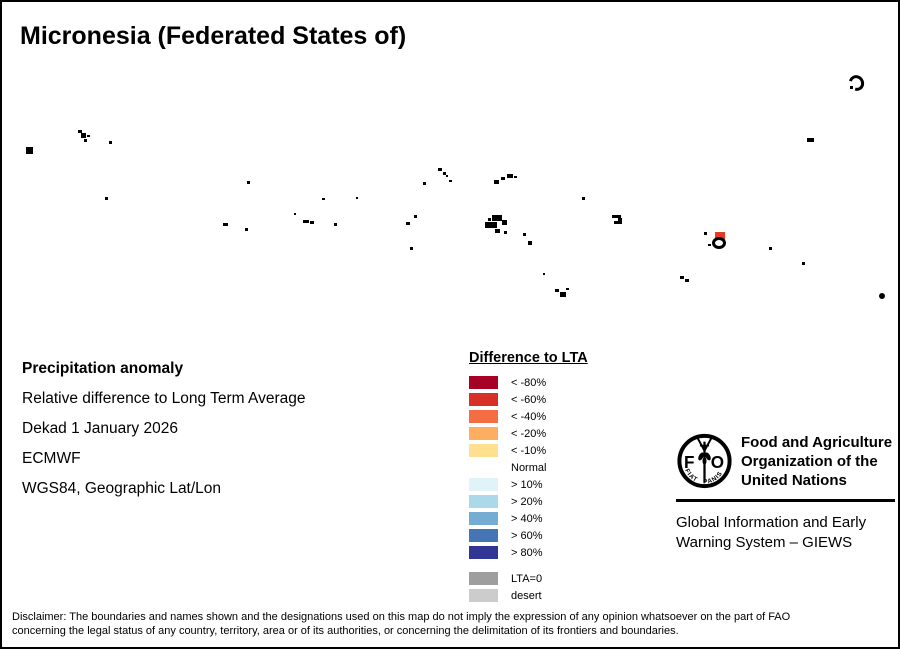 The height and width of the screenshot is (649, 900). I want to click on legend-label: > 60%, so click(527, 535).